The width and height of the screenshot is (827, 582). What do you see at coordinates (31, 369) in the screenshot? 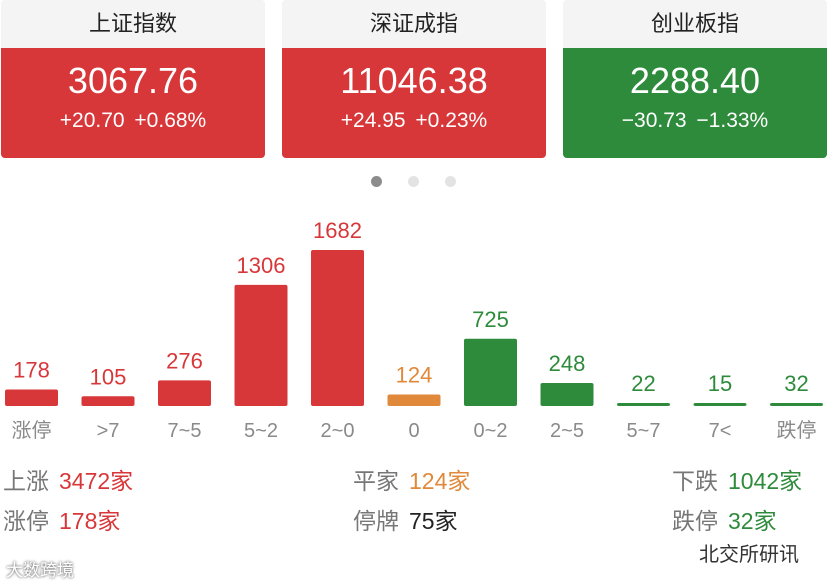
I see `bar-value-label: 178` at bounding box center [31, 369].